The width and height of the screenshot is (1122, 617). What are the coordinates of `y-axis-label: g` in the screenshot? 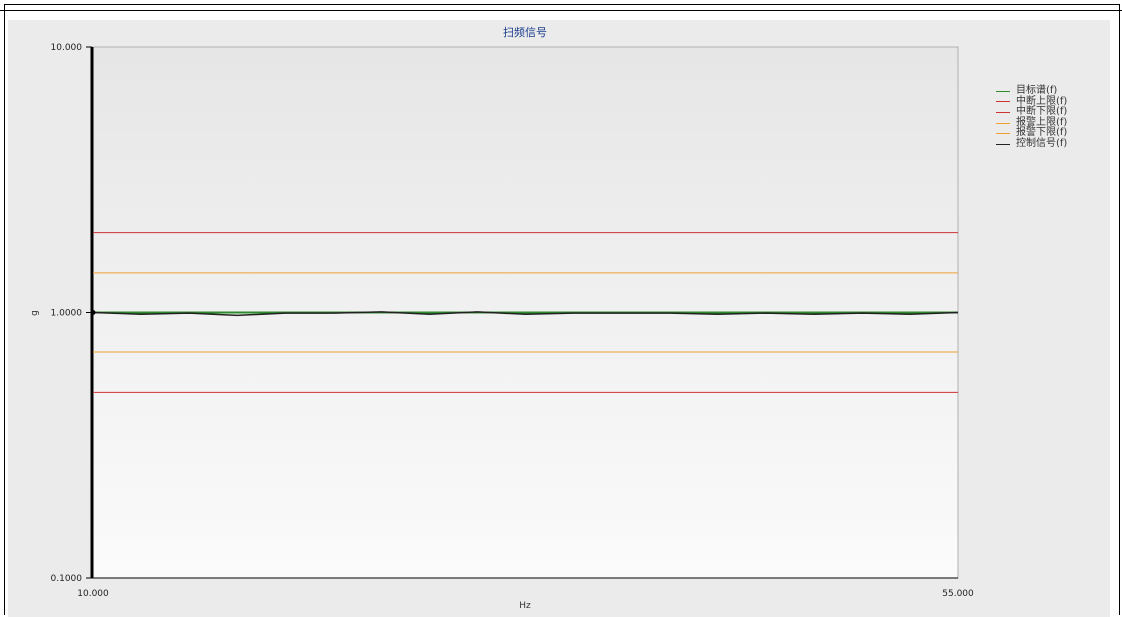 It's located at (35, 313).